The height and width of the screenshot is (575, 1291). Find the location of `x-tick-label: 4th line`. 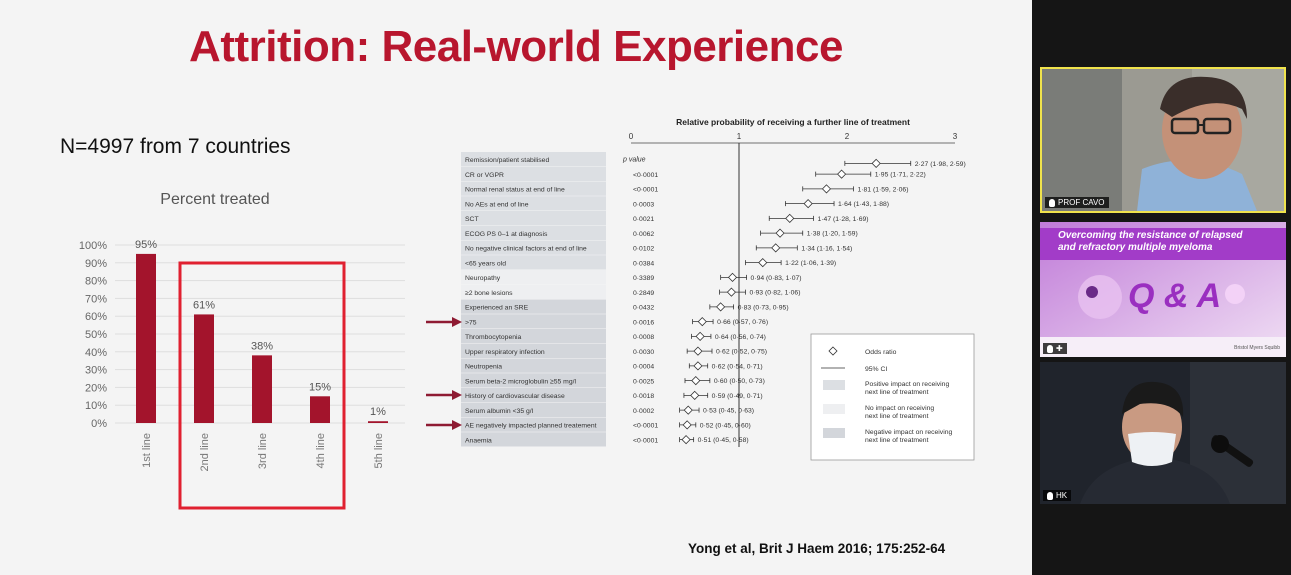

x-tick-label: 4th line is located at coordinates (321, 450).